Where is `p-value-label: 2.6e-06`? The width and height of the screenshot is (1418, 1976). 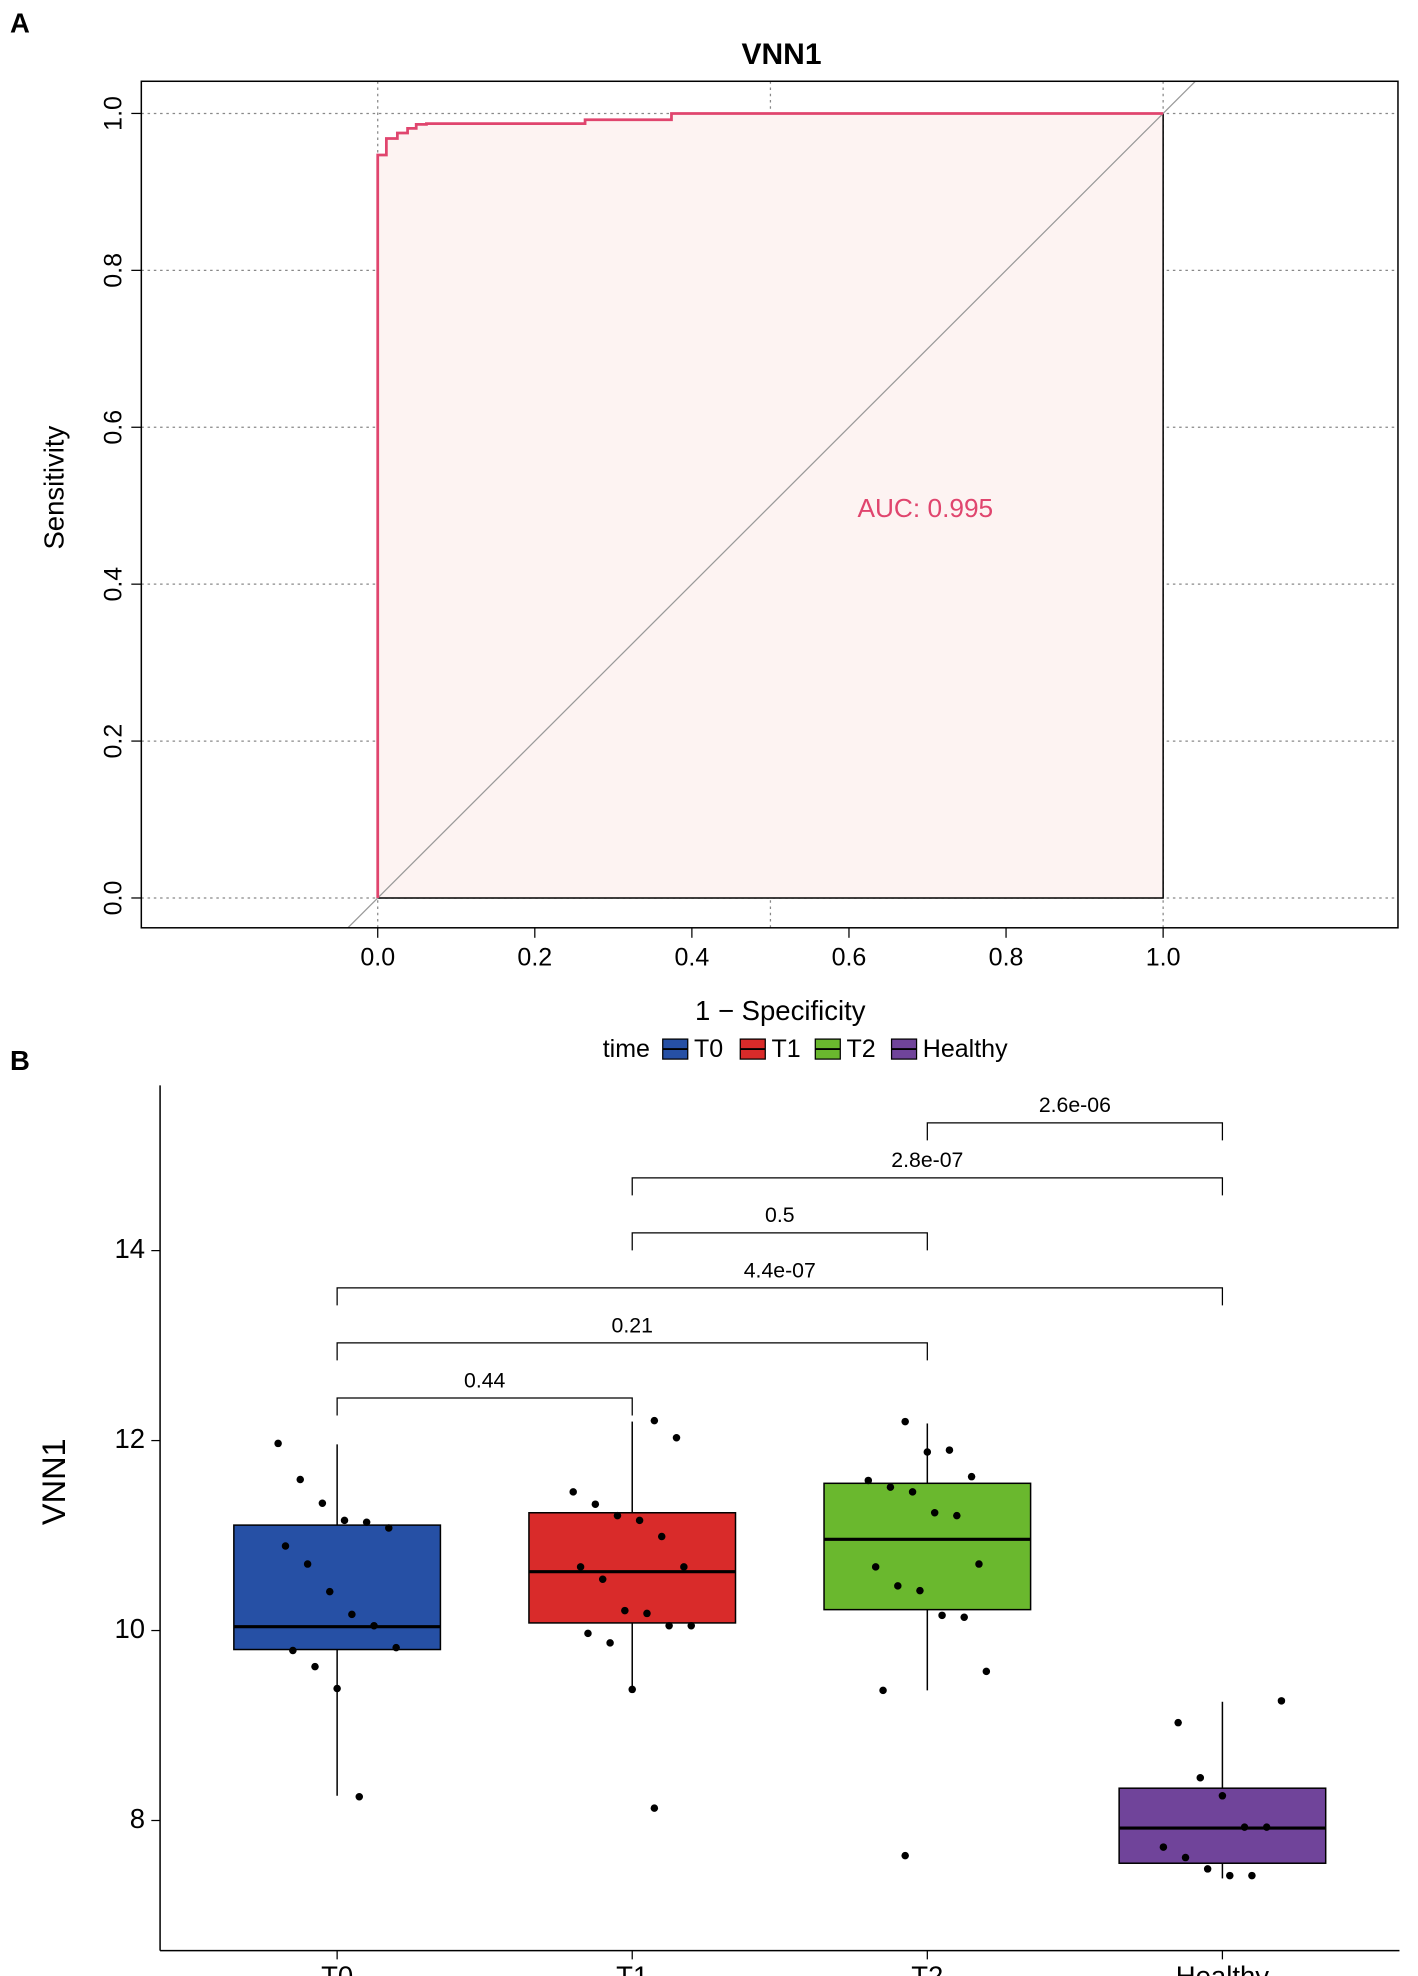 p-value-label: 2.6e-06 is located at coordinates (1075, 1105).